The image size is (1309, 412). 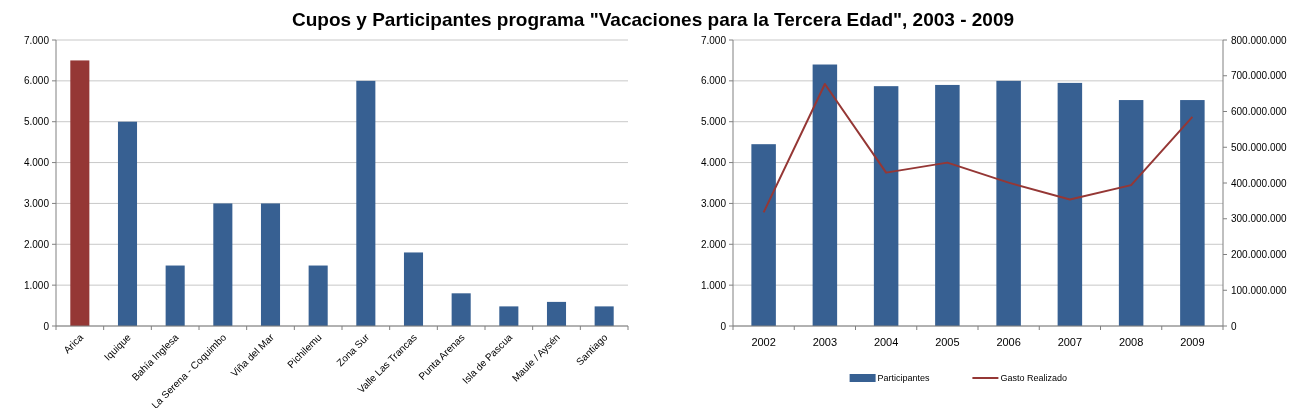 I want to click on chart-title: Cupos y Participantes programa "Vacaciones para la Tercera Edad", 2003 - 2009, so click(x=653, y=19).